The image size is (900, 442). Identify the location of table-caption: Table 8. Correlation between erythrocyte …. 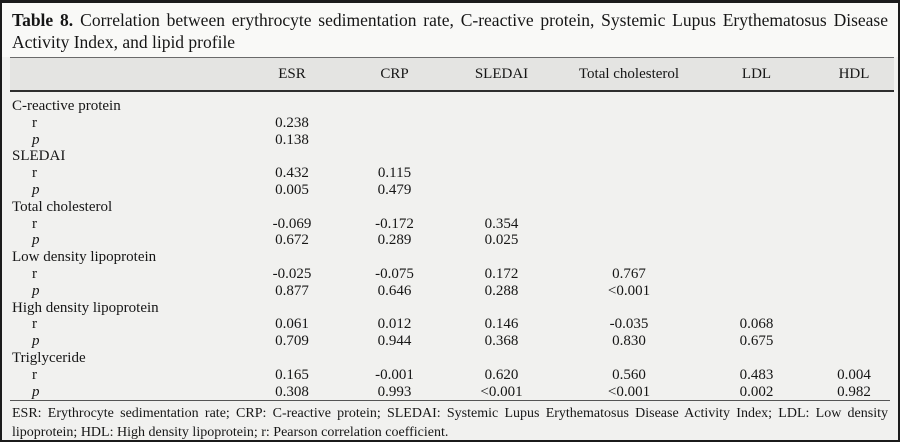
(450, 30).